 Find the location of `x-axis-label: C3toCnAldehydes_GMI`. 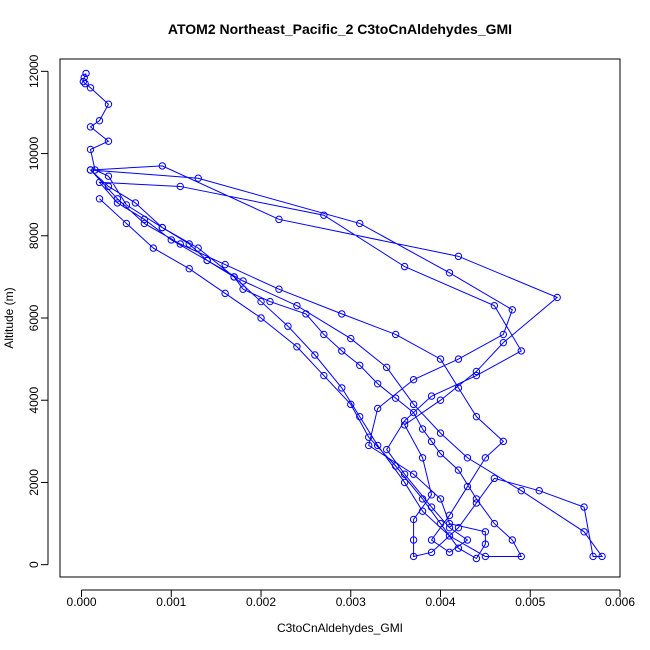

x-axis-label: C3toCnAldehydes_GMI is located at coordinates (340, 628).